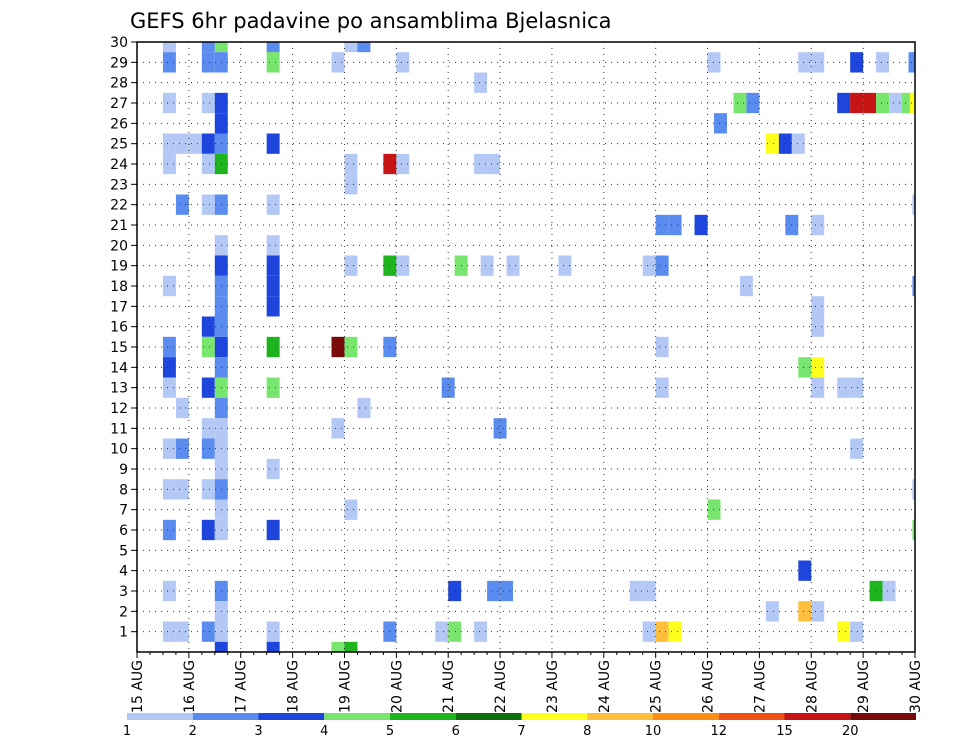  Describe the element at coordinates (119, 246) in the screenshot. I see `y-tick-label: 20` at that location.